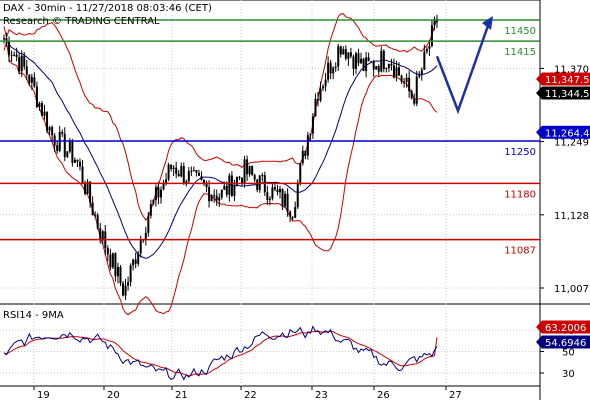  I want to click on rsi-ma-line, so click(220, 353).